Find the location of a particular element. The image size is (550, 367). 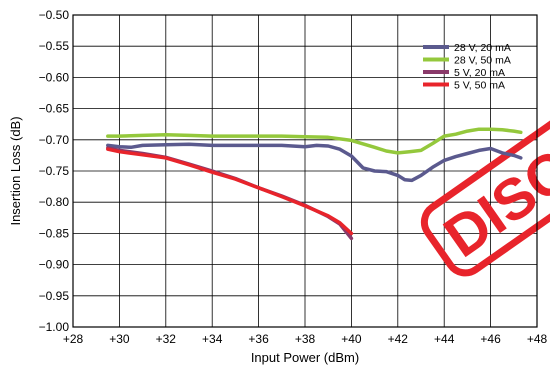

x-tick-label: +44 is located at coordinates (444, 339).